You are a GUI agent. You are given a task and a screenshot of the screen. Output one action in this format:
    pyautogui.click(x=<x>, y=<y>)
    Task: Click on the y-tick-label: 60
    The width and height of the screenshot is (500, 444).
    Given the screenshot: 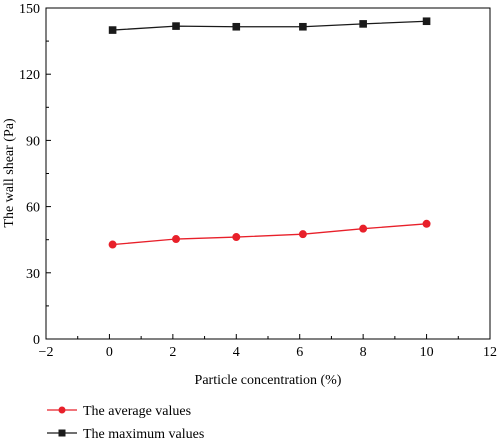 What is the action you would take?
    pyautogui.click(x=33, y=208)
    